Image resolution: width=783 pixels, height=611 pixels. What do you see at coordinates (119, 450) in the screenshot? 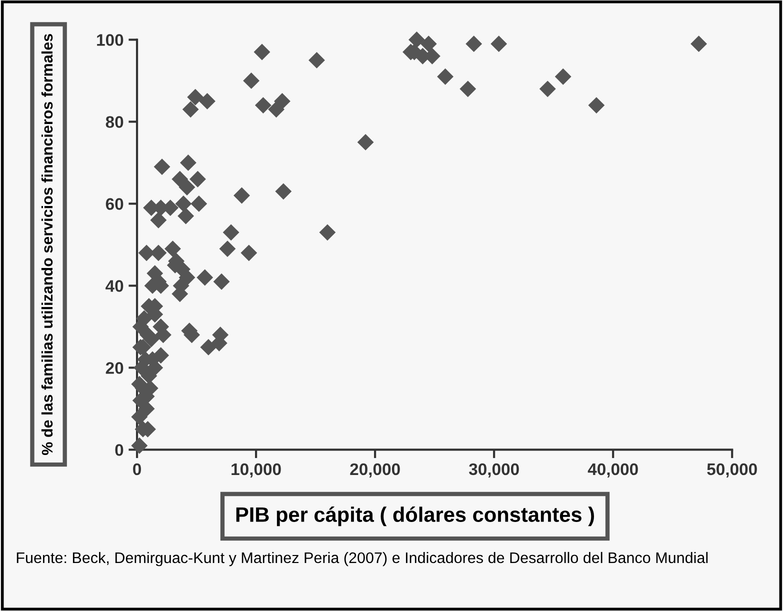
I see `y-tick-label: 0` at bounding box center [119, 450].